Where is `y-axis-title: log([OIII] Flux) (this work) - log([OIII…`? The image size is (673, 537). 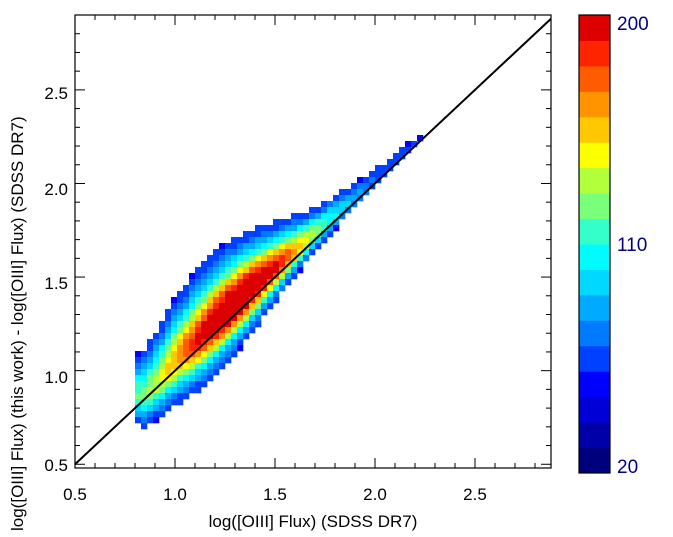 y-axis-title: log([OIII] Flux) (this work) - log([OIII… is located at coordinates (17, 323).